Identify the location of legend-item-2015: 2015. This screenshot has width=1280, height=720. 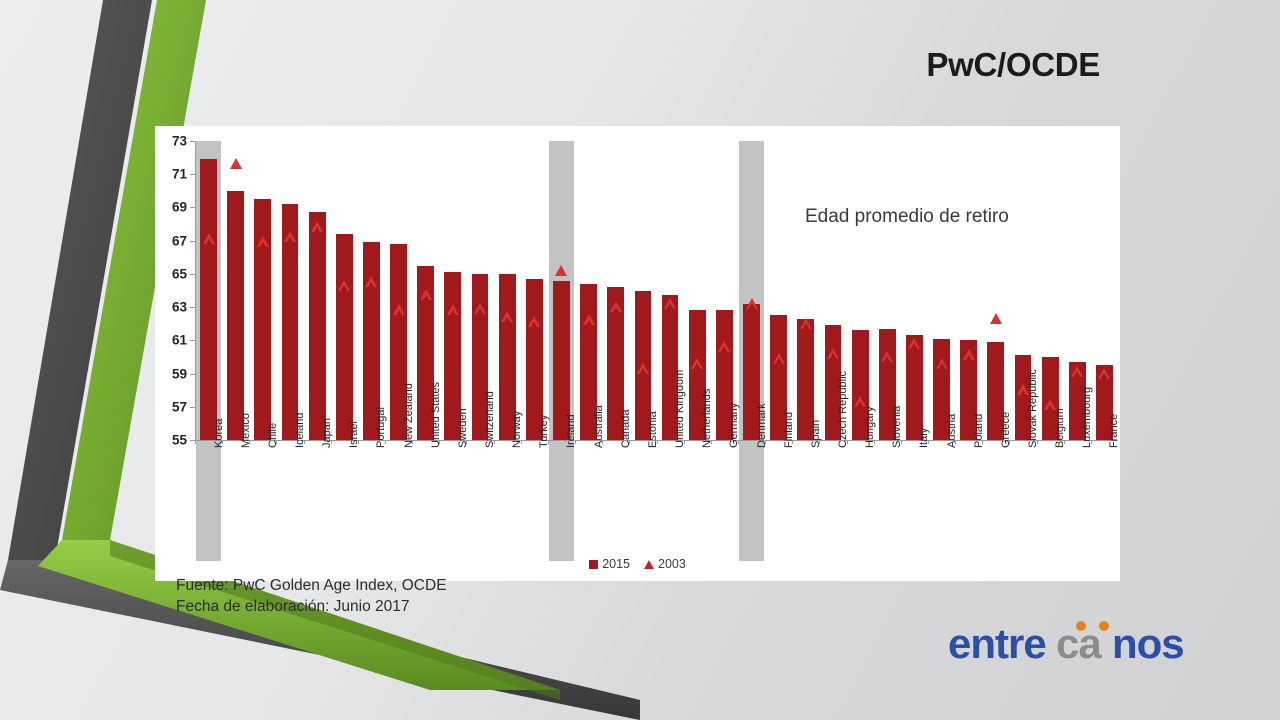
(609, 564).